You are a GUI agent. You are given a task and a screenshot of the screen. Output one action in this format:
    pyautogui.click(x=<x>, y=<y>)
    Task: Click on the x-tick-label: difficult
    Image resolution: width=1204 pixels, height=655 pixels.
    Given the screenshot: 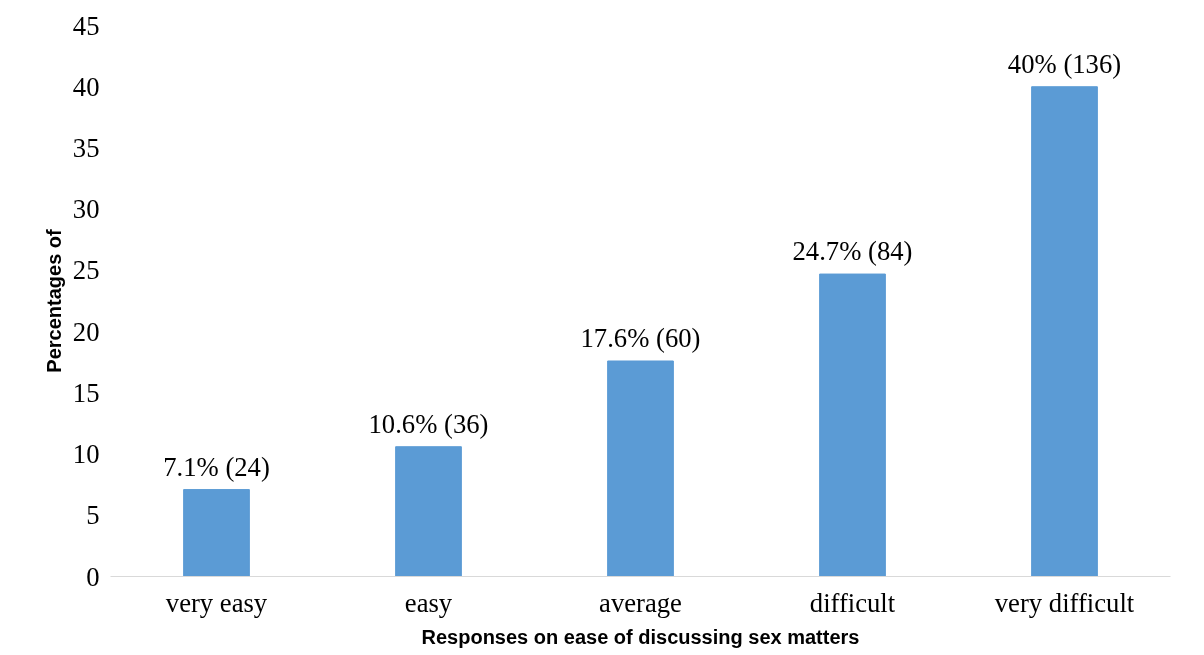 What is the action you would take?
    pyautogui.click(x=852, y=602)
    